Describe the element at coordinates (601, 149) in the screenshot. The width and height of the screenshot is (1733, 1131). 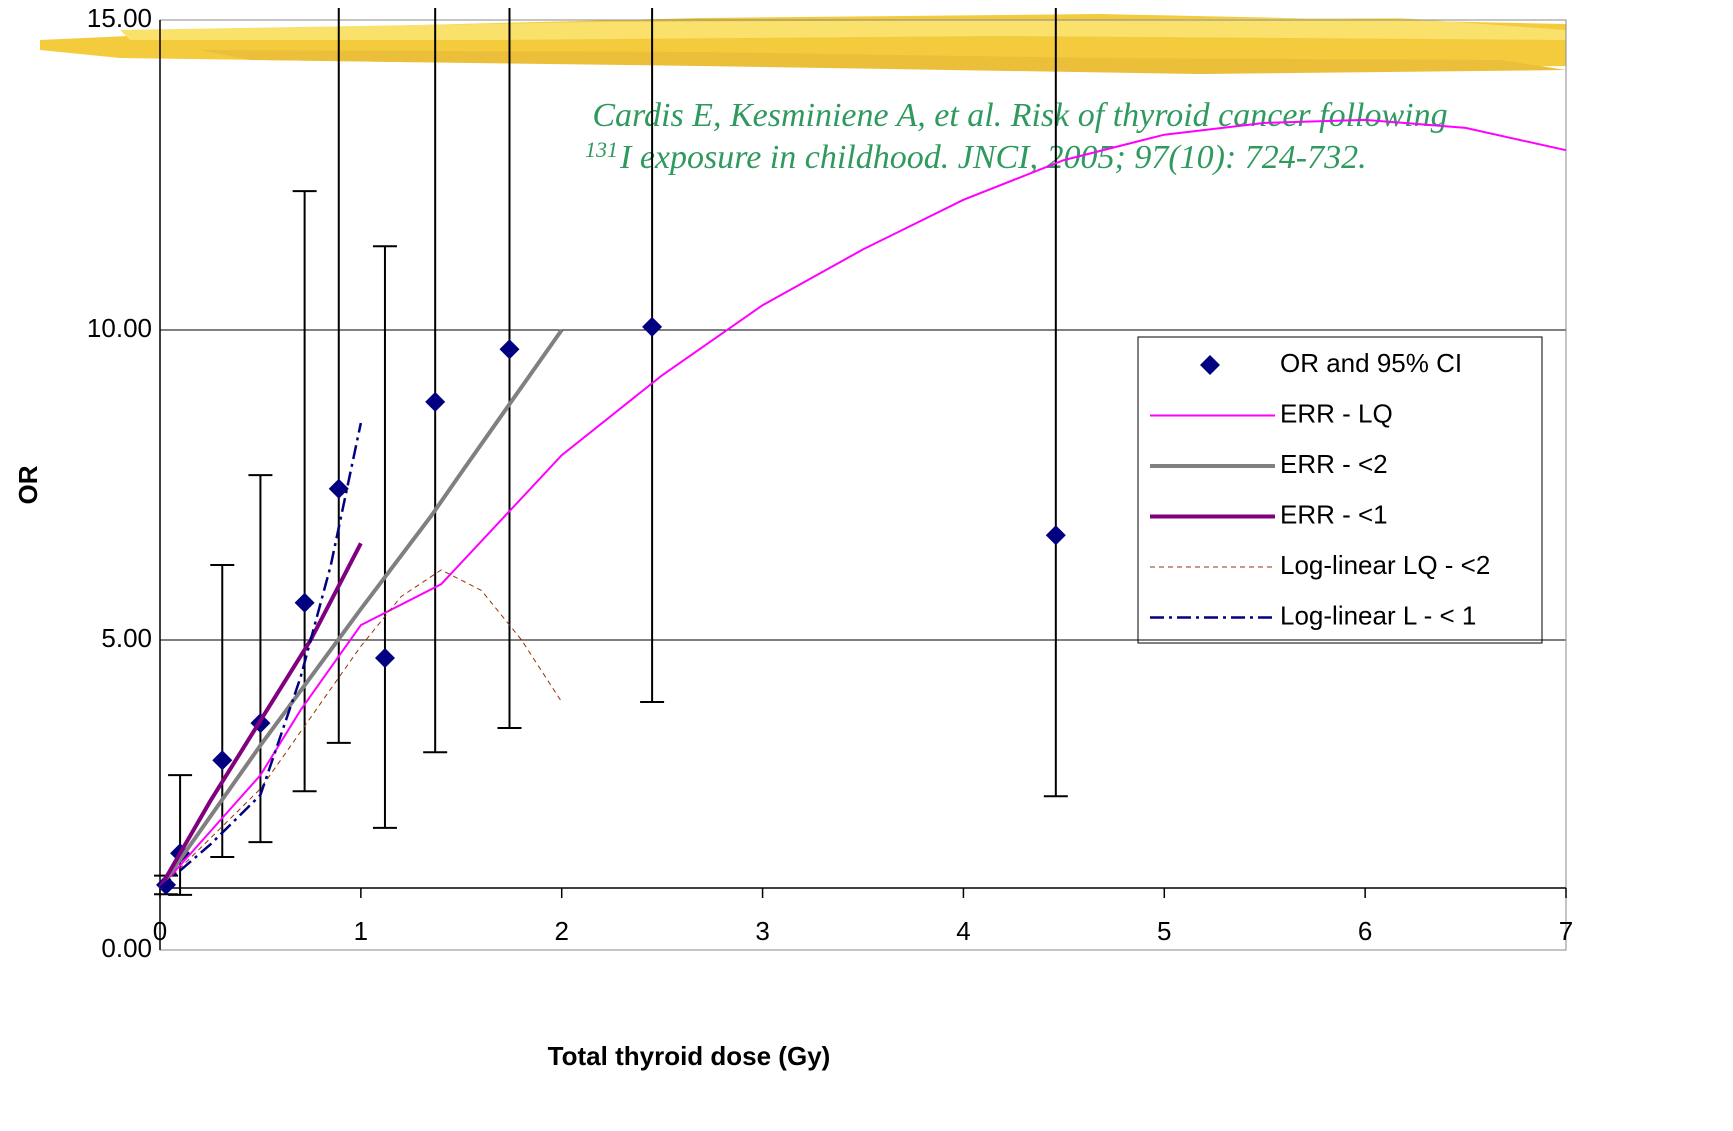
I see `citation-sup: 131` at that location.